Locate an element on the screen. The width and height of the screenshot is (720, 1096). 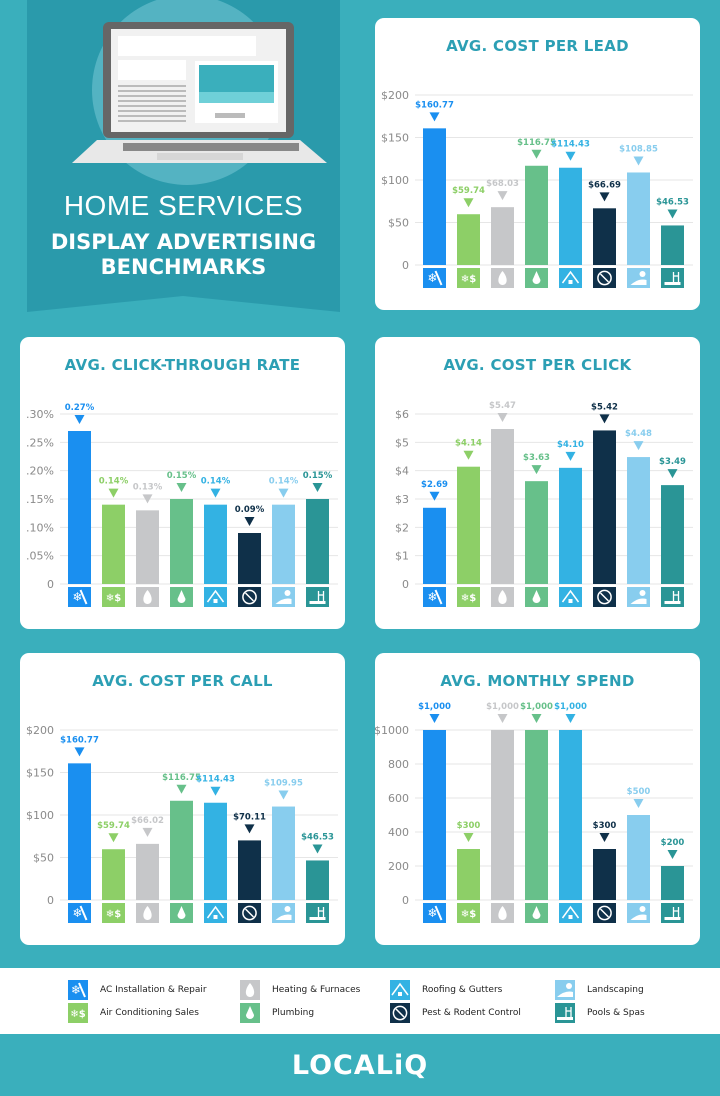
data-label: 0.14% is located at coordinates (114, 482).